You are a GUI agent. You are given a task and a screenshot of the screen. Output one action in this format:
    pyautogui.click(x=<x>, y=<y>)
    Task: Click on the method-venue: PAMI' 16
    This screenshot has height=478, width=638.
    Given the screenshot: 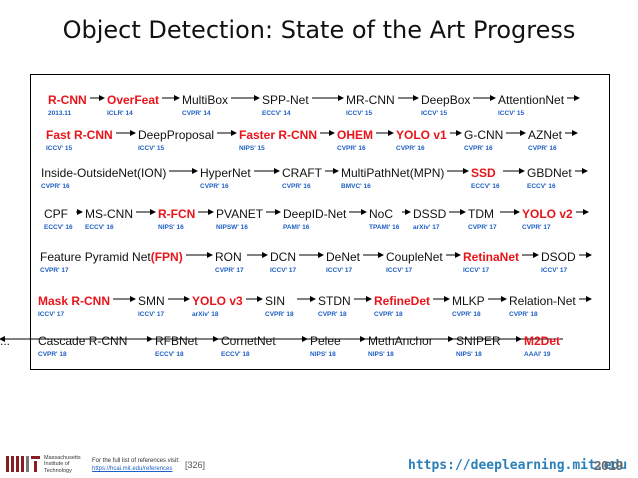 What is the action you would take?
    pyautogui.click(x=296, y=227)
    